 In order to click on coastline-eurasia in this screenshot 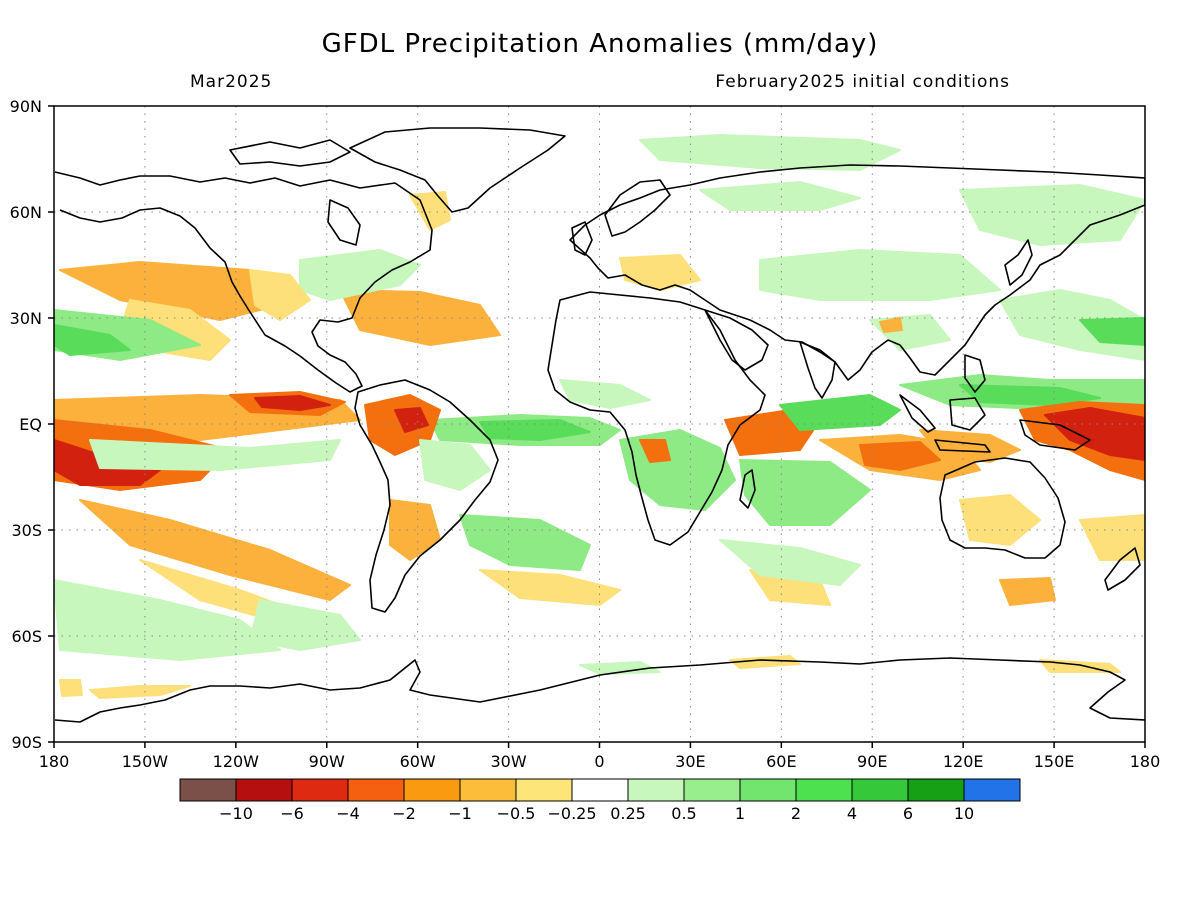, I will do `click(857, 272)`.